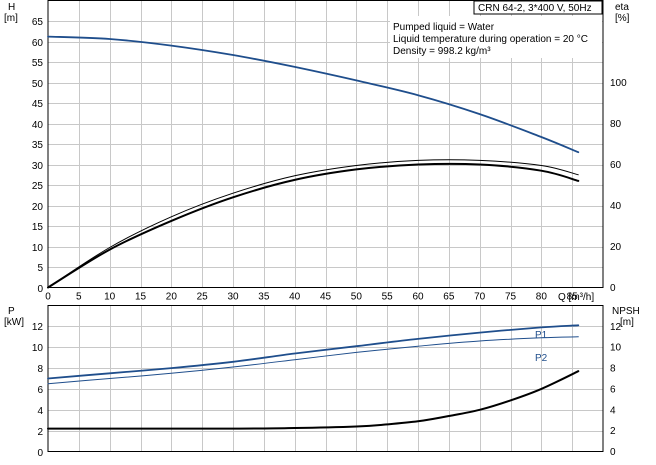 This screenshot has width=656, height=465. I want to click on legend-p1: P1, so click(541, 335).